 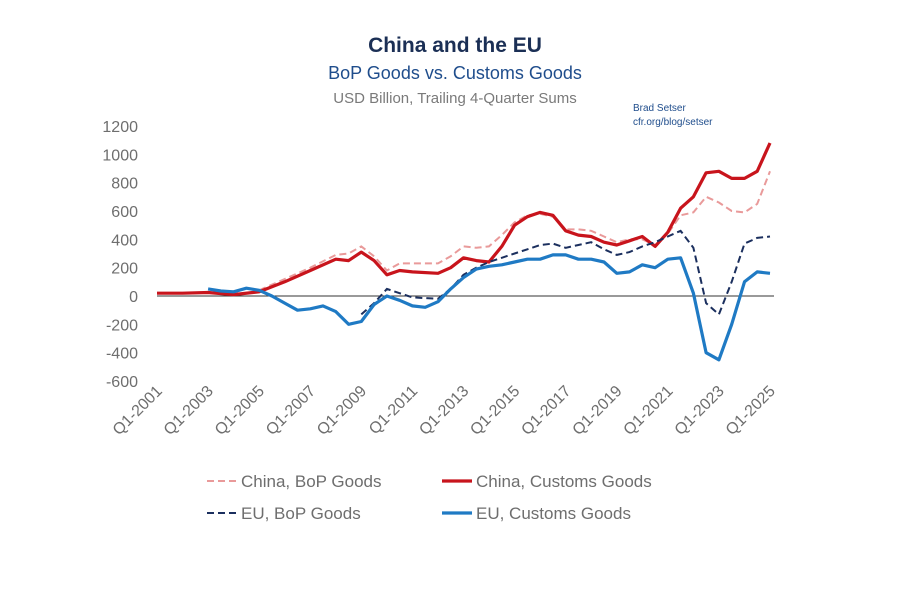 What do you see at coordinates (124, 212) in the screenshot?
I see `y-tick-label: 600` at bounding box center [124, 212].